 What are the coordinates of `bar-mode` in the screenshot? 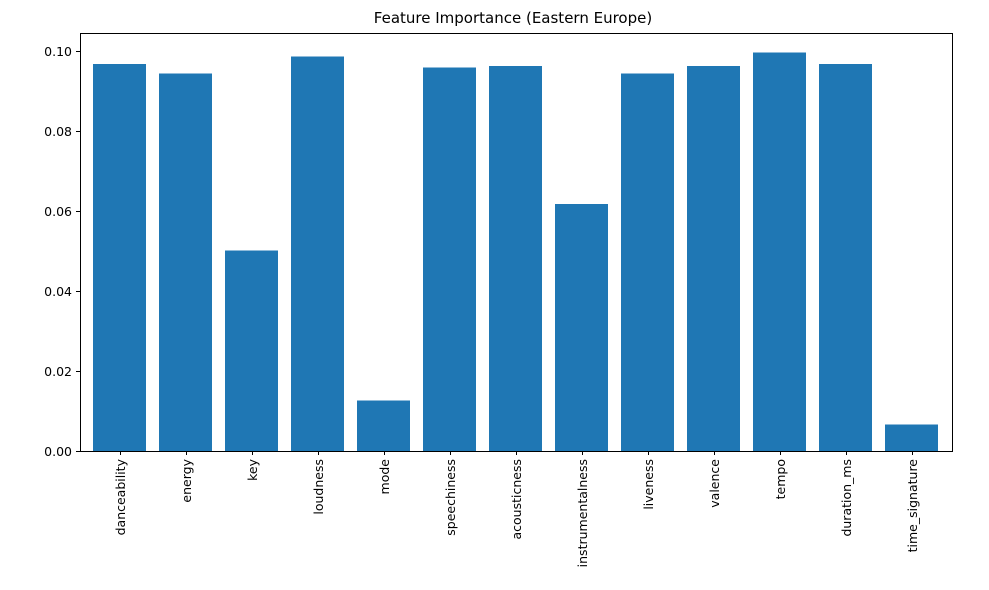 It's located at (383, 425).